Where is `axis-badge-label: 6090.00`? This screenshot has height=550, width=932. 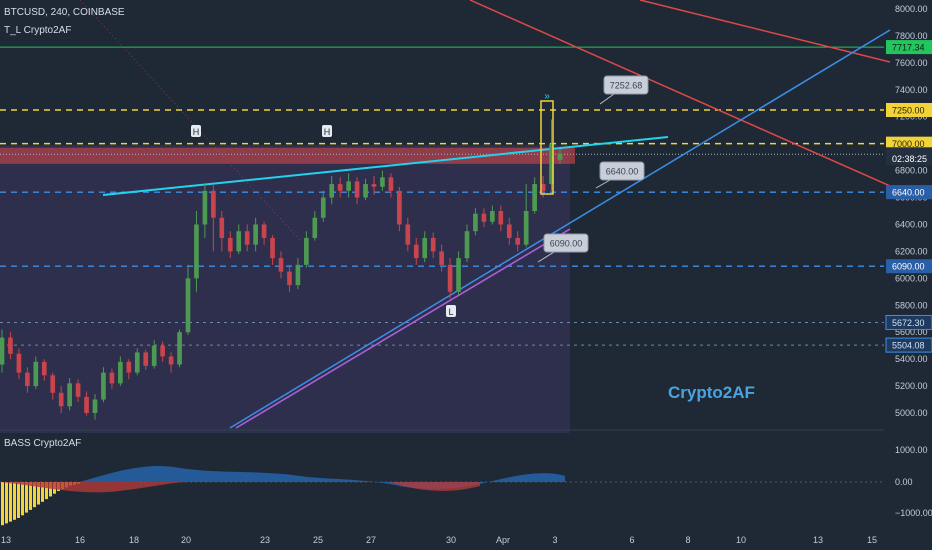
axis-badge-label: 6090.00 is located at coordinates (908, 267).